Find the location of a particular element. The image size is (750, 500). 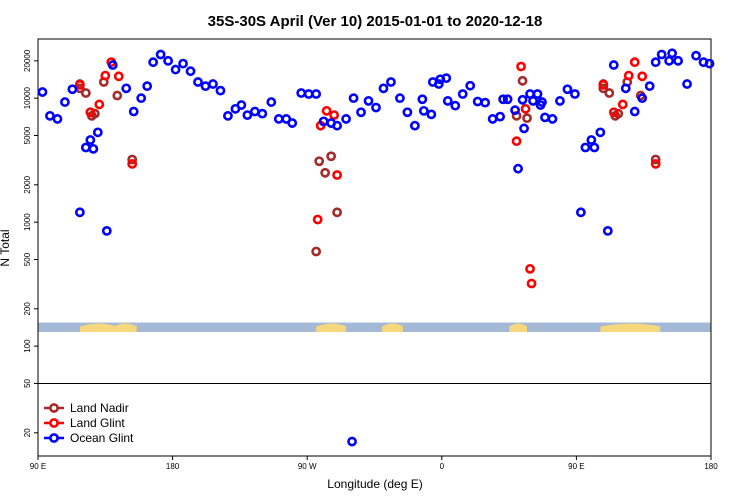

legend-label: Land Glint is located at coordinates (97, 423).